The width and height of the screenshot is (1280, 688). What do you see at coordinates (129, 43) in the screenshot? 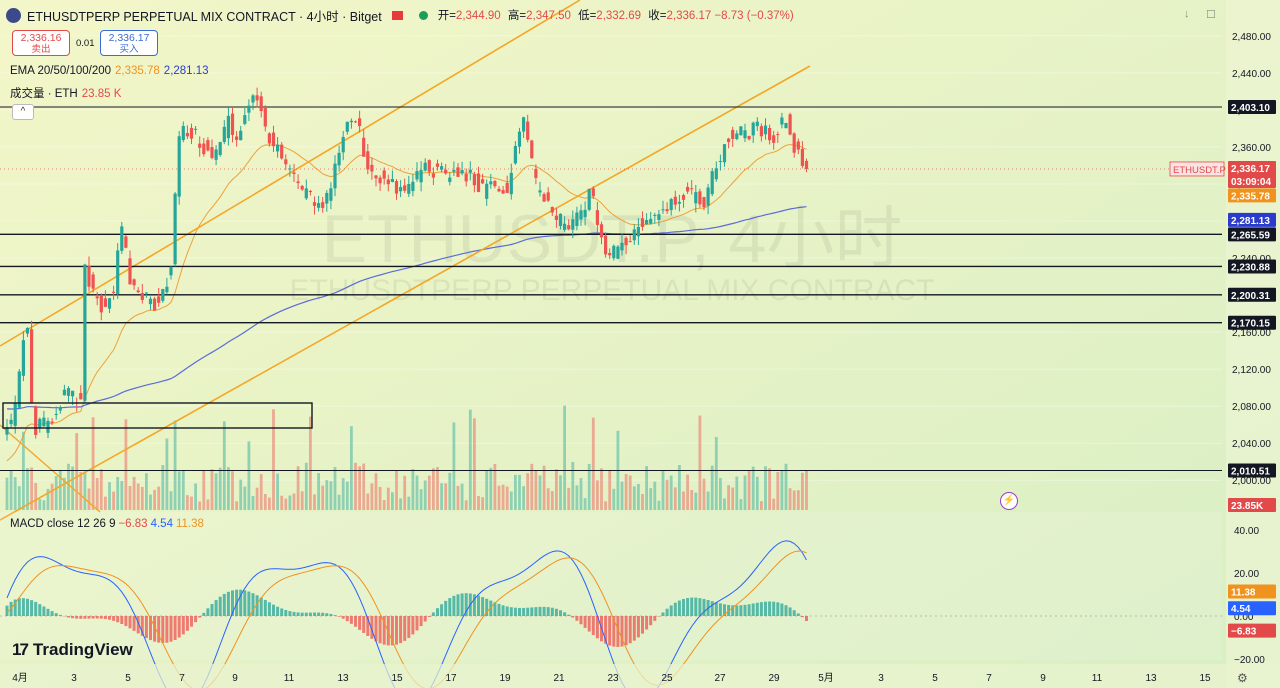
I see `buy-button: 2,336.17 买入` at bounding box center [129, 43].